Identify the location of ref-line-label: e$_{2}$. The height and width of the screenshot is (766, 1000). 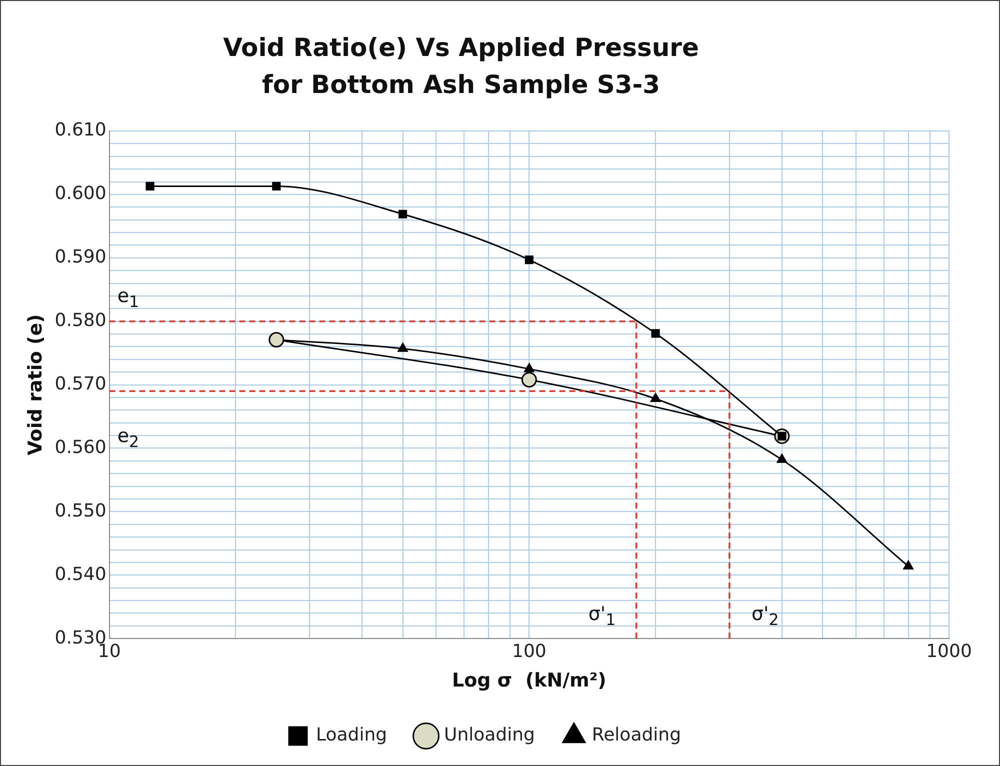
(128, 438).